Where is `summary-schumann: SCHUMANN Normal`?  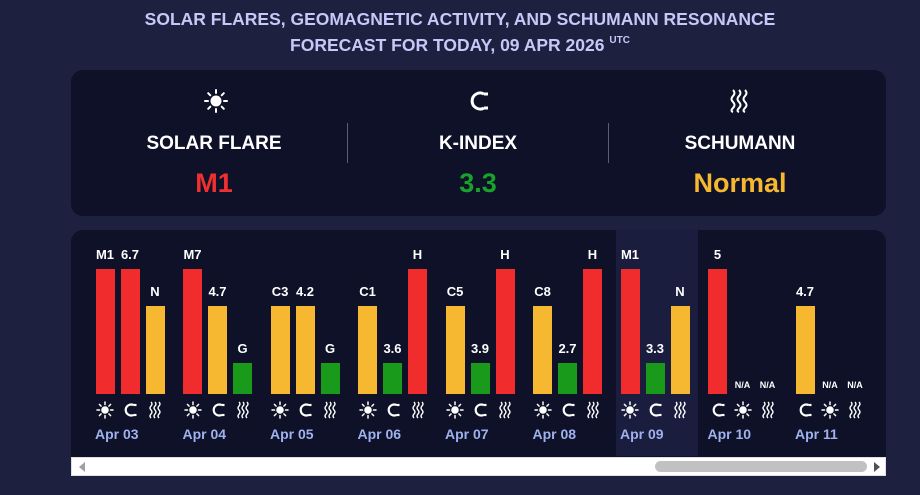
summary-schumann: SCHUMANN Normal is located at coordinates (740, 143).